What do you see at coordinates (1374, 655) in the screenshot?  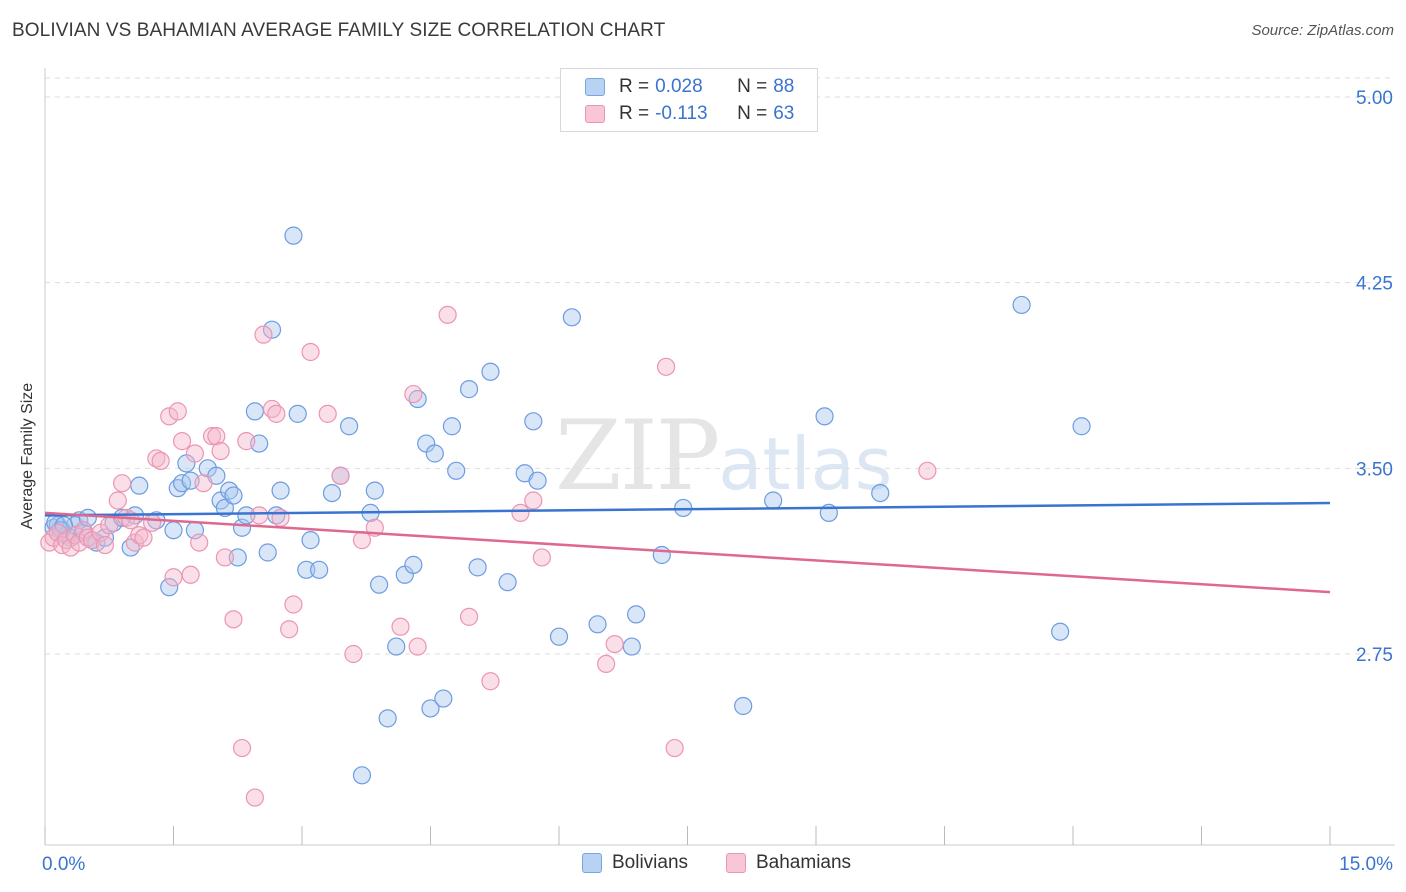 I see `y-tick-label: 2.75` at bounding box center [1374, 655].